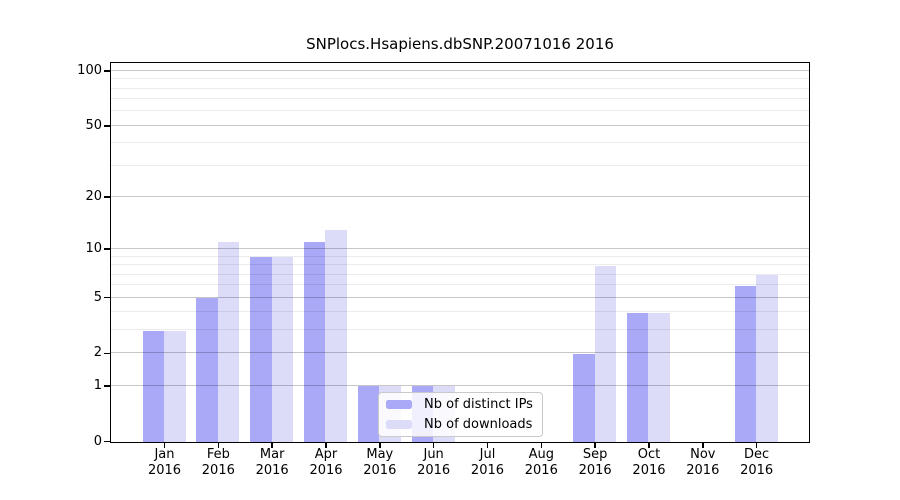 The width and height of the screenshot is (900, 500). Describe the element at coordinates (97, 441) in the screenshot. I see `y-tick-label: 0` at that location.